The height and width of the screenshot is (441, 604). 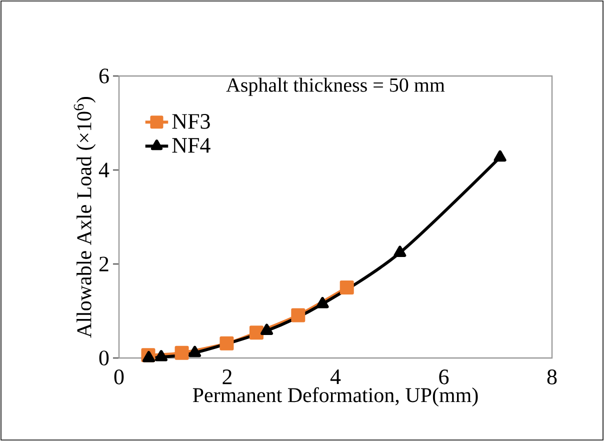 What do you see at coordinates (85, 217) in the screenshot?
I see `y-axis-title: Allowable Axle Load (×10$^{6}$)` at bounding box center [85, 217].